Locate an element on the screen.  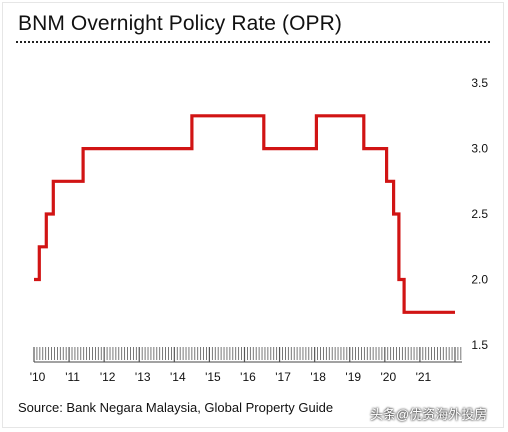
x-tick-label: '20 is located at coordinates (389, 377).